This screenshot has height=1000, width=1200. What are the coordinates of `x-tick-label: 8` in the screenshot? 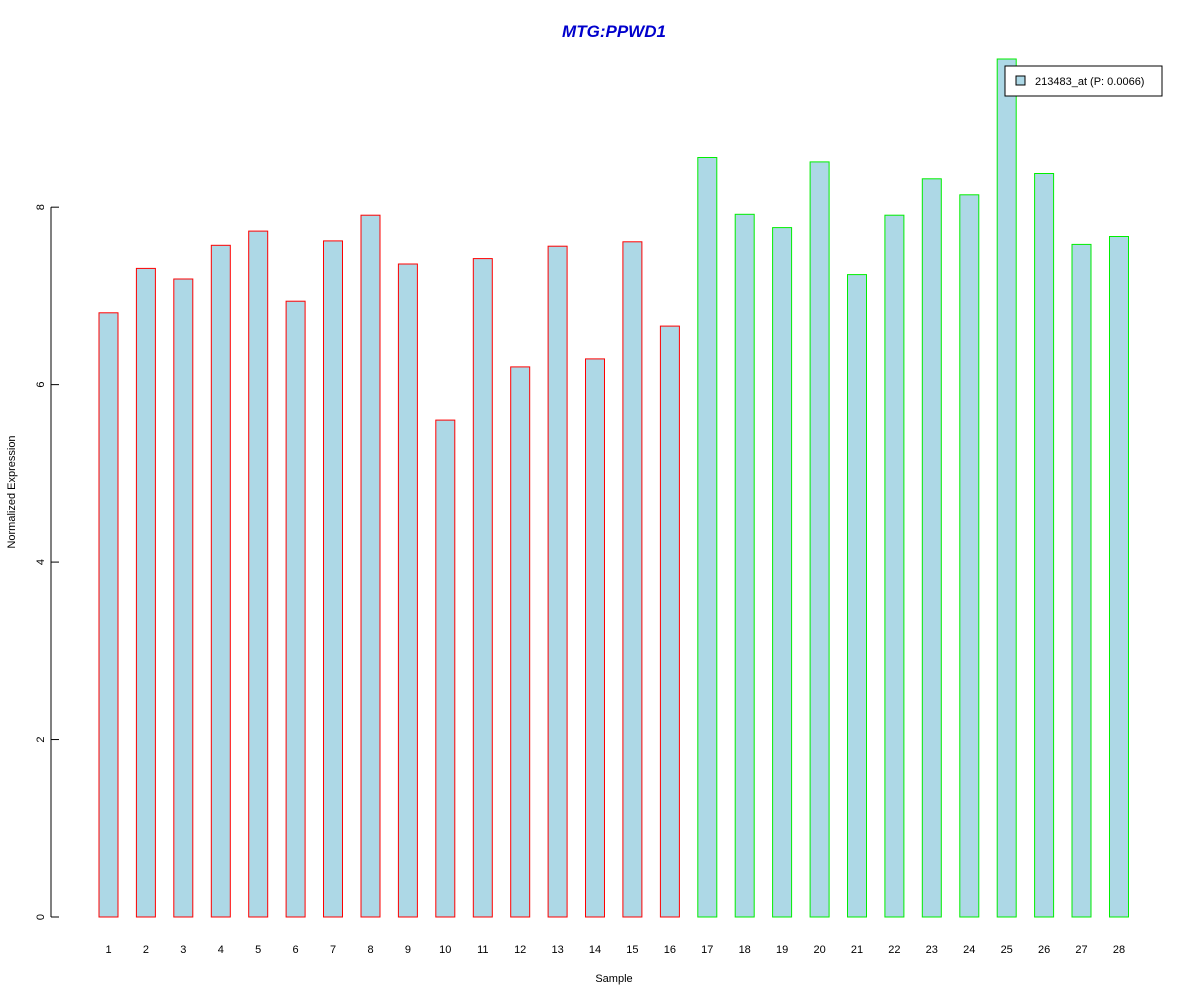 It's located at (370, 950).